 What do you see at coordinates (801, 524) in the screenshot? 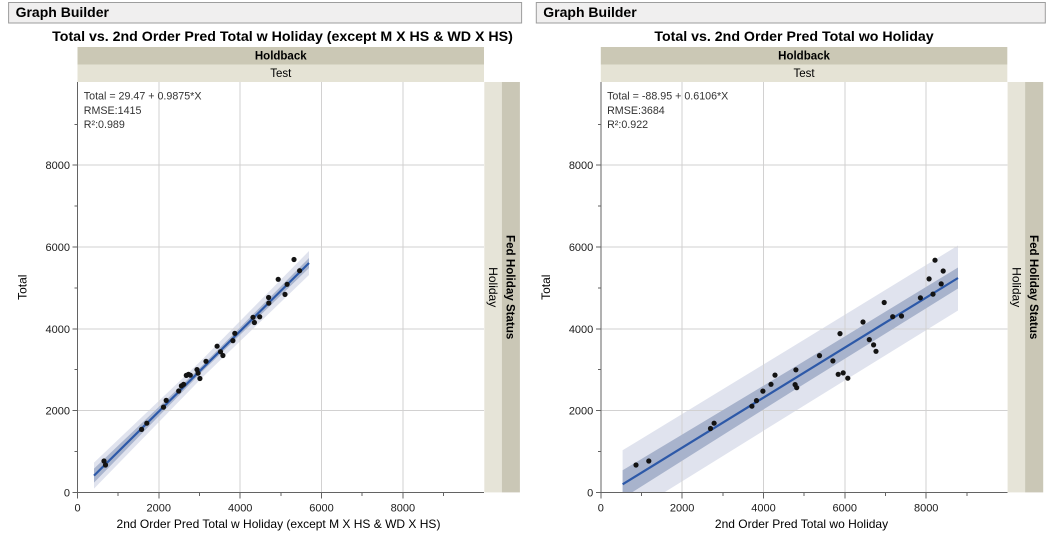
I see `svg-text:2nd Order Pred Total wo Holida: 2nd Order Pred Total wo Holiday` at bounding box center [801, 524].